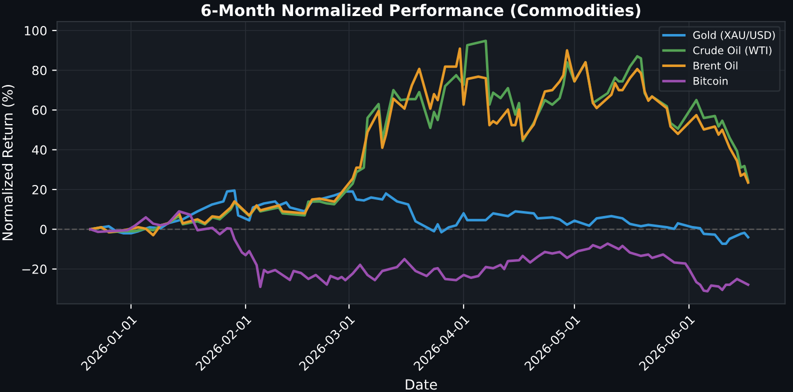 The height and width of the screenshot is (392, 793). Describe the element at coordinates (35, 31) in the screenshot. I see `y-tick-label: 100` at that location.